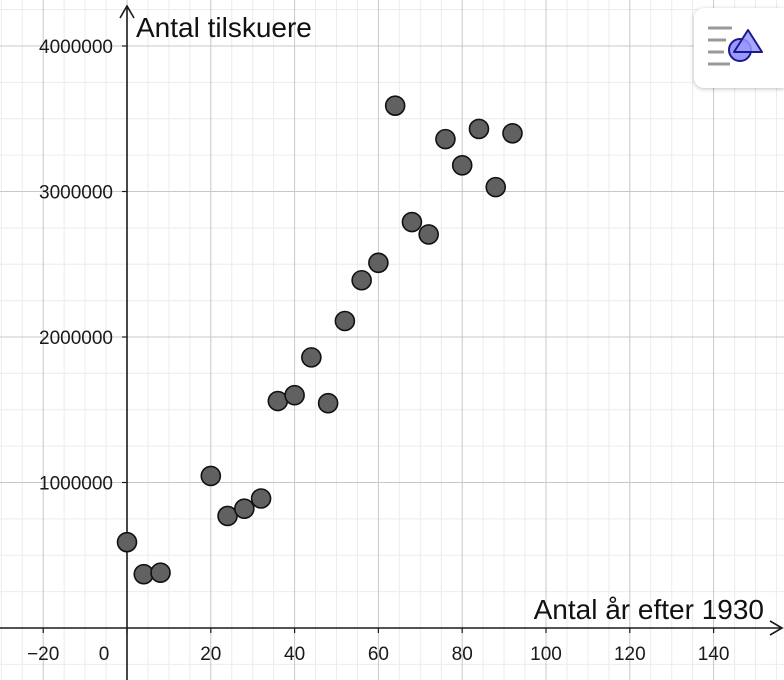 The width and height of the screenshot is (784, 680). I want to click on x-tick-label: 0, so click(104, 654).